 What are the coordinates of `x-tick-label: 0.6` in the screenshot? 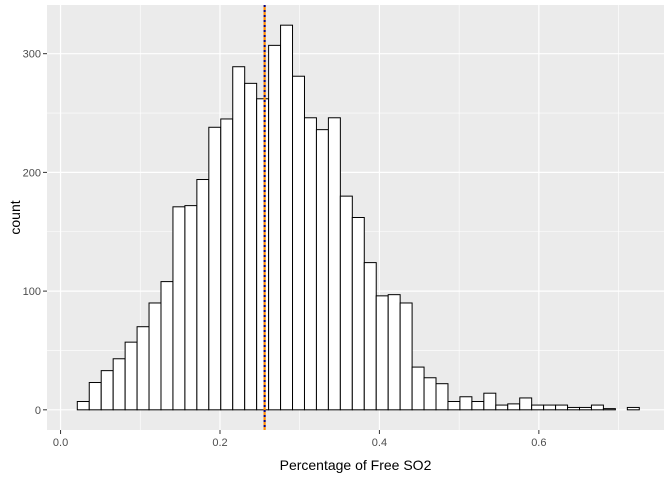 It's located at (538, 443).